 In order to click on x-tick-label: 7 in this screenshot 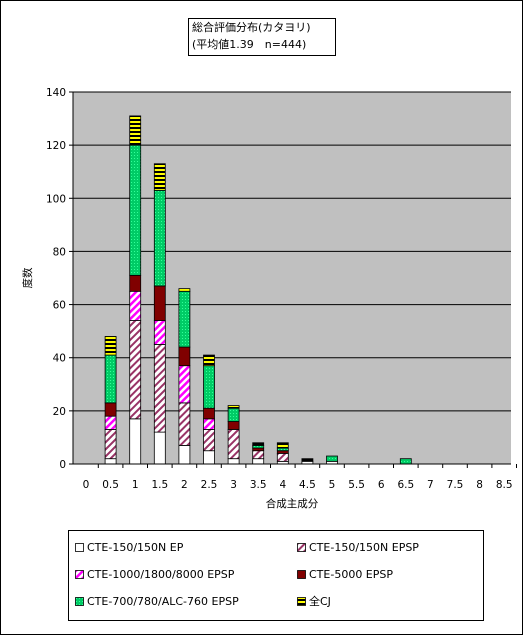, I will do `click(430, 485)`.